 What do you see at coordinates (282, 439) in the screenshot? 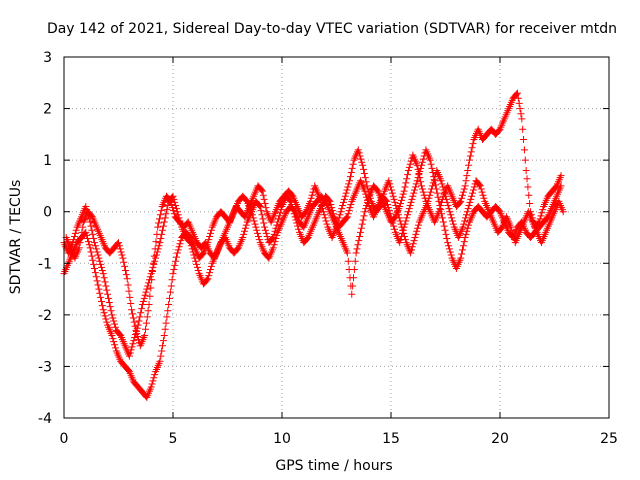
I see `x-tick-label: 10` at bounding box center [282, 439].